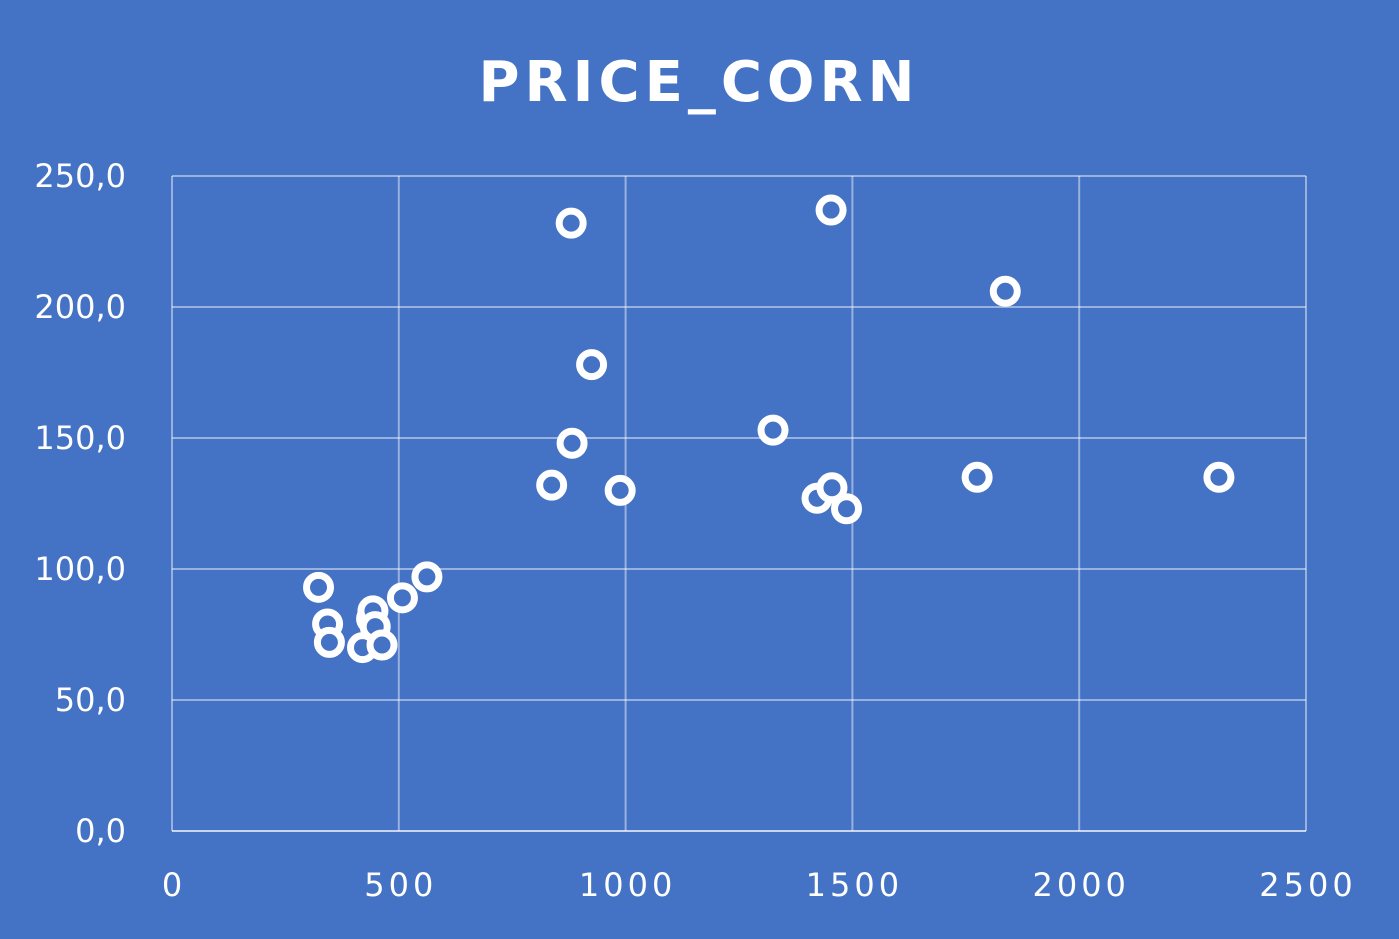  What do you see at coordinates (174, 885) in the screenshot?
I see `x-tick-label: 0` at bounding box center [174, 885].